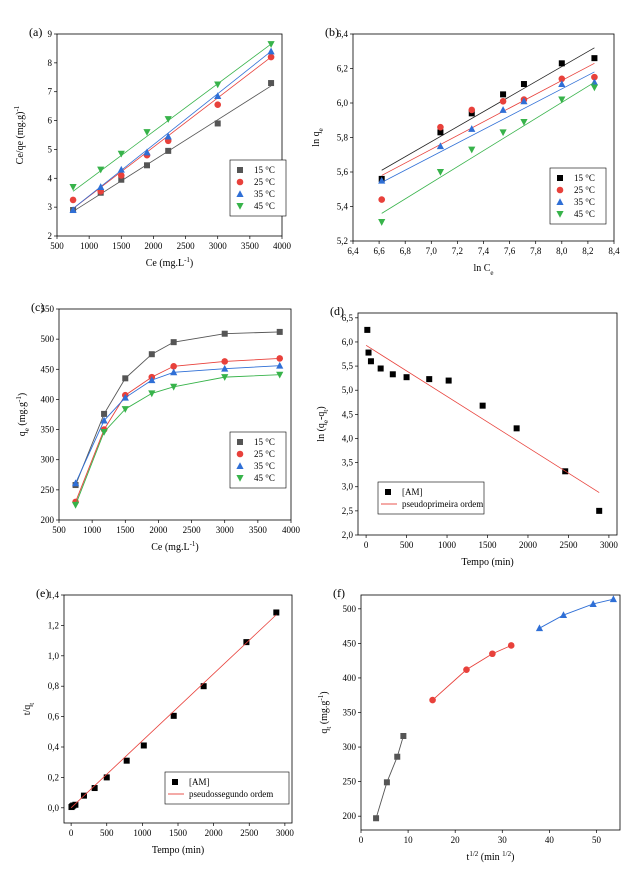  Describe the element at coordinates (342, 241) in the screenshot. I see `y-tick-label: 5,2` at that location.